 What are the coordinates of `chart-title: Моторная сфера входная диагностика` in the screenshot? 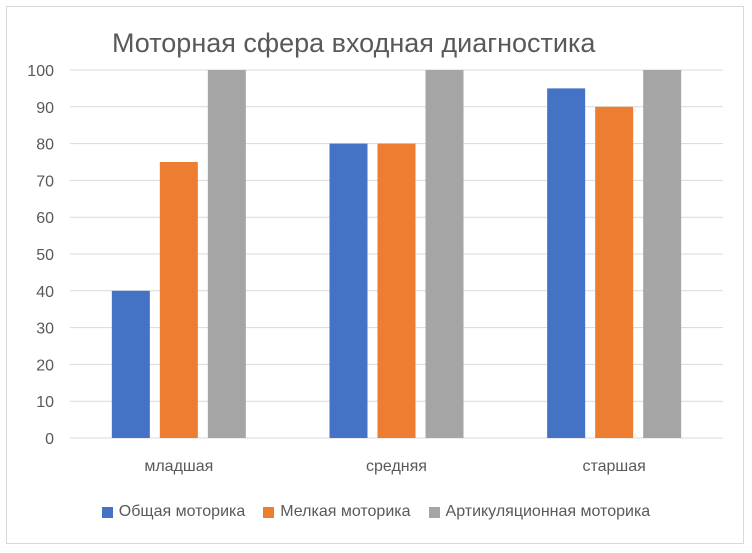 It's located at (354, 43).